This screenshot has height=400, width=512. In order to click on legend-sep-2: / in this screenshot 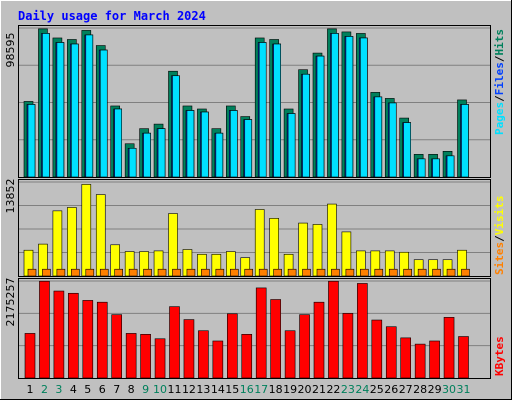, I will do `click(499, 58)`.